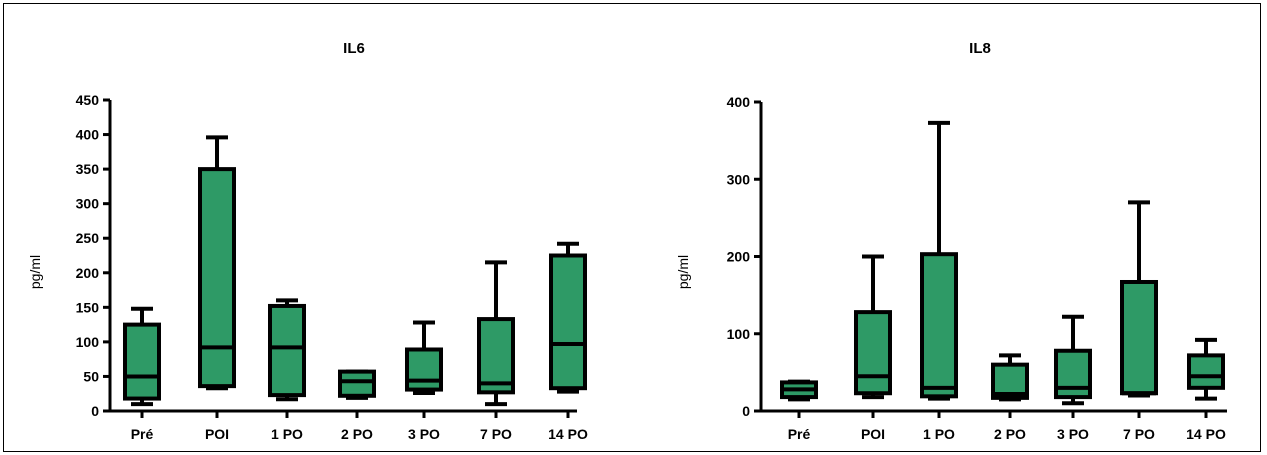  I want to click on y-tick-label: 450, so click(88, 100).